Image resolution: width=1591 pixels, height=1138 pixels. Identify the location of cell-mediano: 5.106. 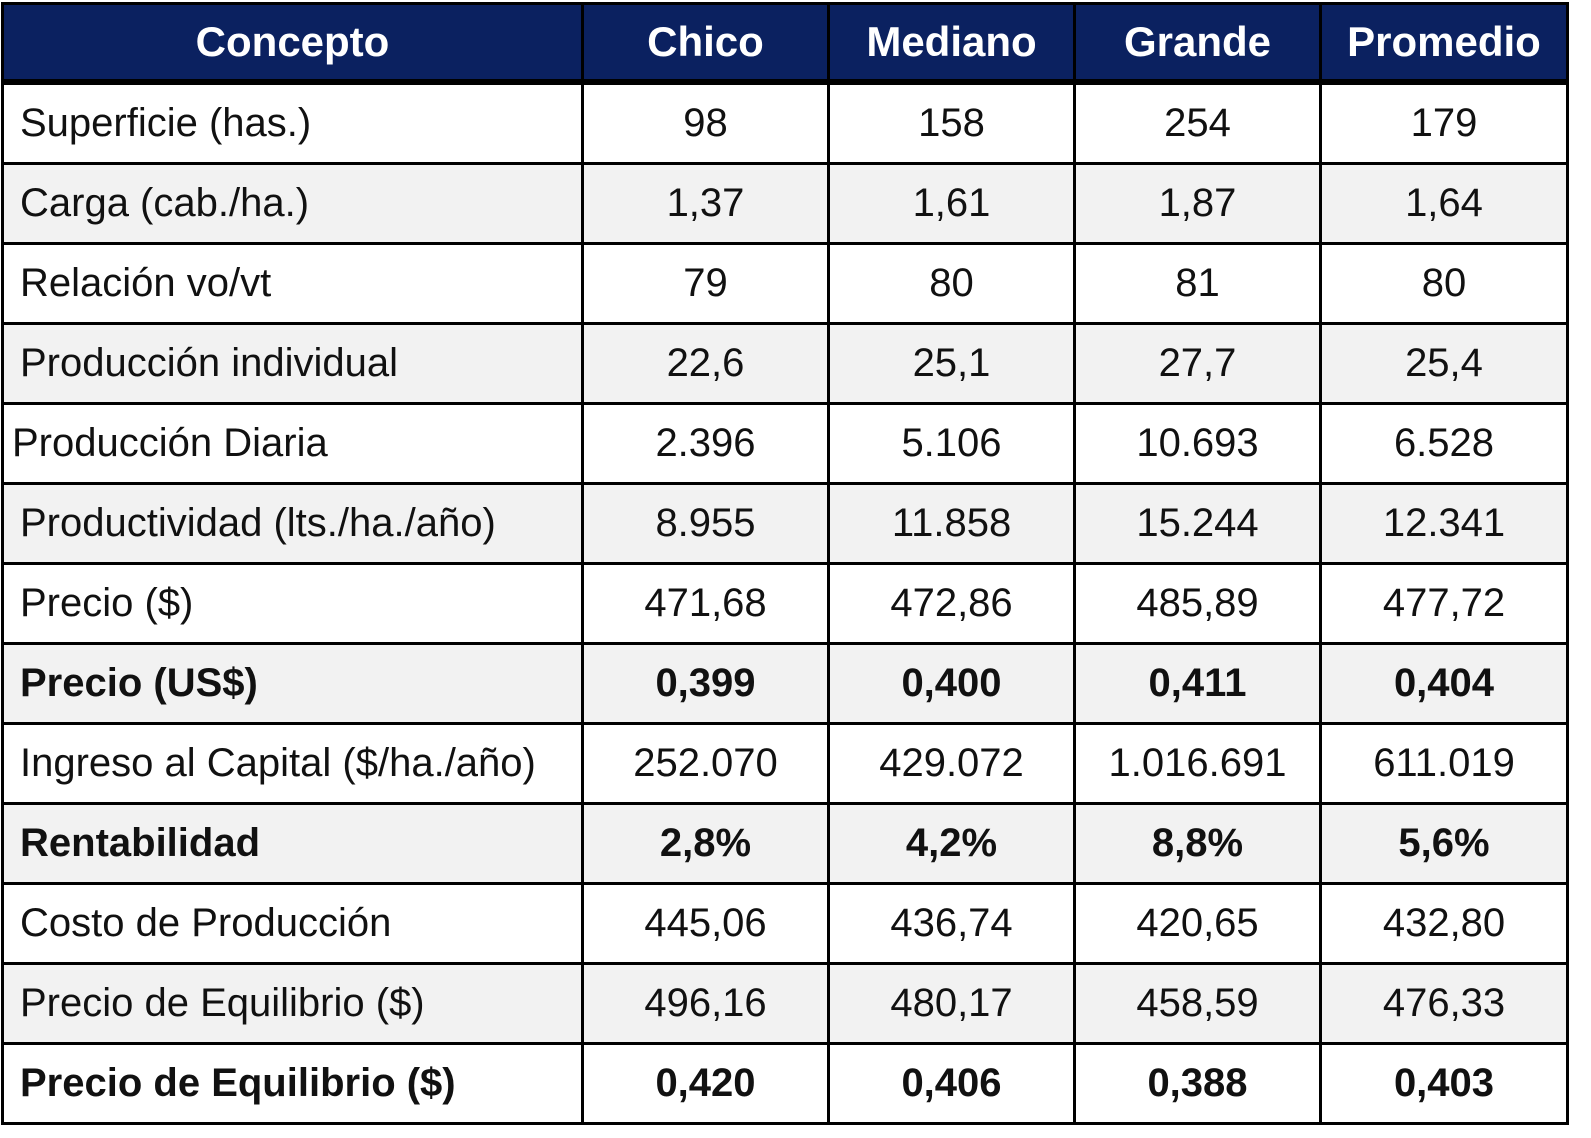
(951, 443).